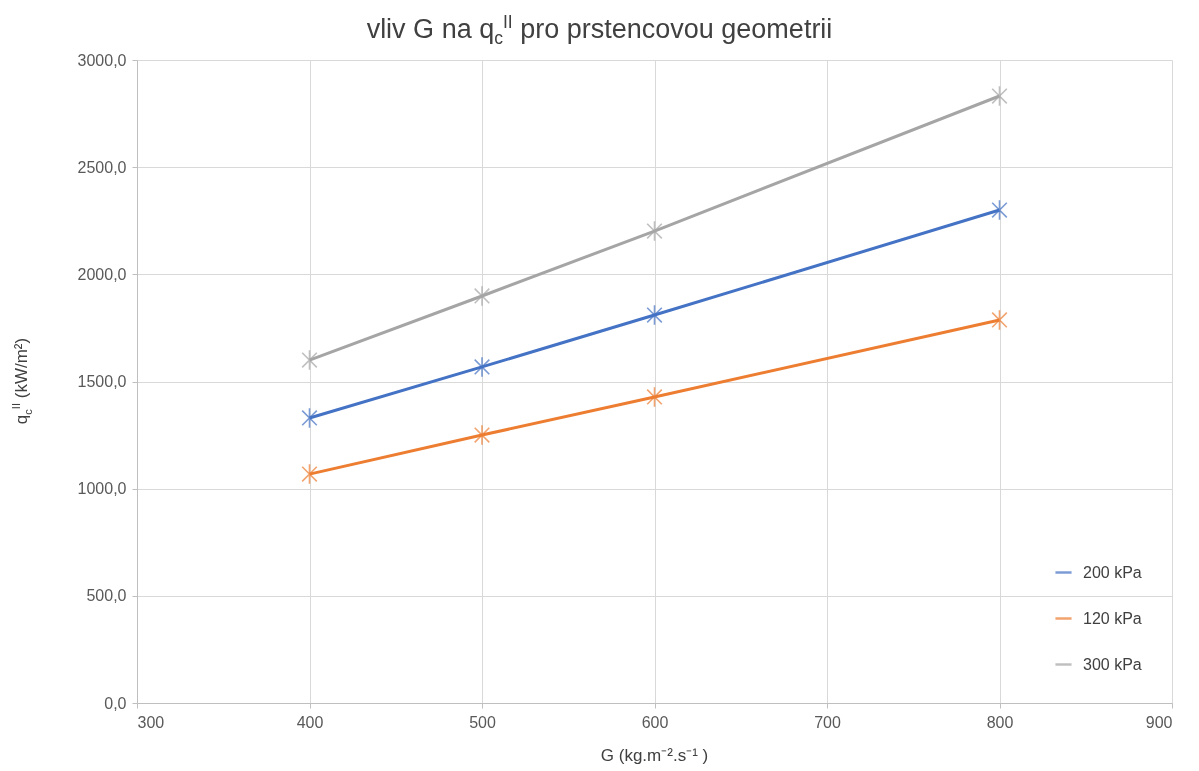  Describe the element at coordinates (102, 167) in the screenshot. I see `y-tick-label: 2500,0` at that location.